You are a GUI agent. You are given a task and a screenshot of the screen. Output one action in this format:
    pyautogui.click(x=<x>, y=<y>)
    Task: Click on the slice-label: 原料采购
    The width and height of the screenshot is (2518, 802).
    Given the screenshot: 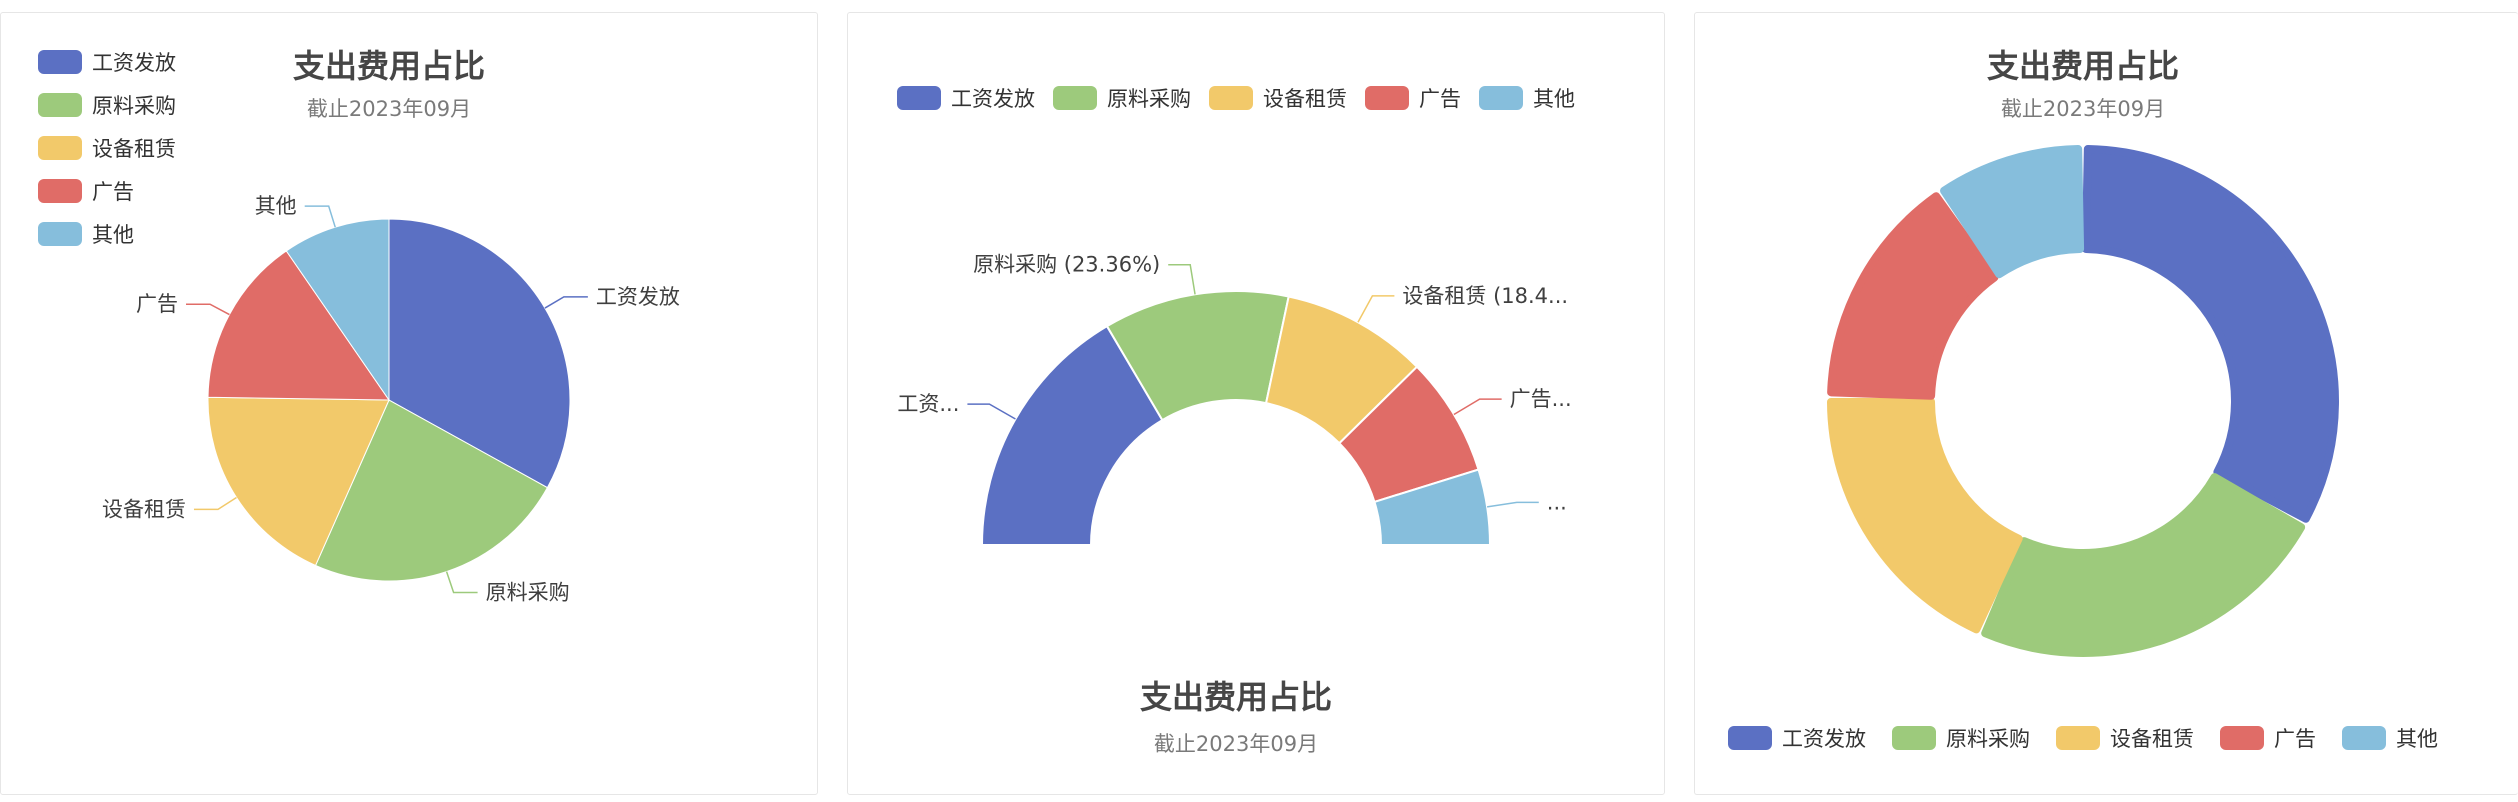 What is the action you would take?
    pyautogui.click(x=528, y=592)
    